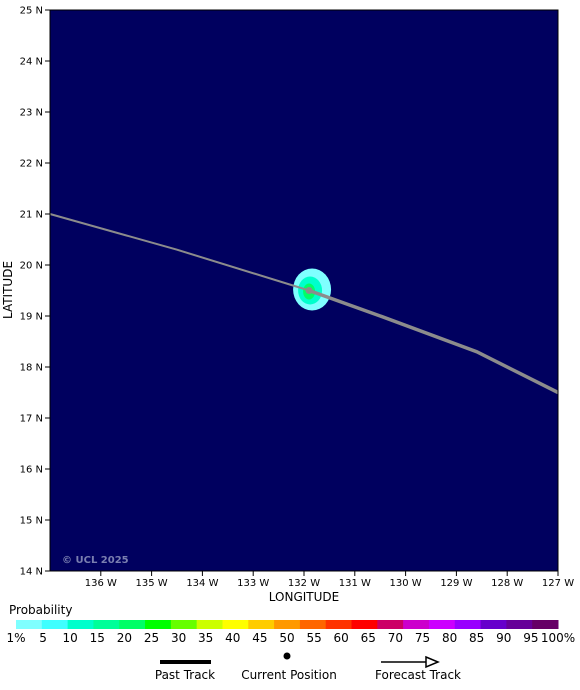 The image size is (580, 690). What do you see at coordinates (31, 521) in the screenshot?
I see `lat-tick-label: 15 N` at bounding box center [31, 521].